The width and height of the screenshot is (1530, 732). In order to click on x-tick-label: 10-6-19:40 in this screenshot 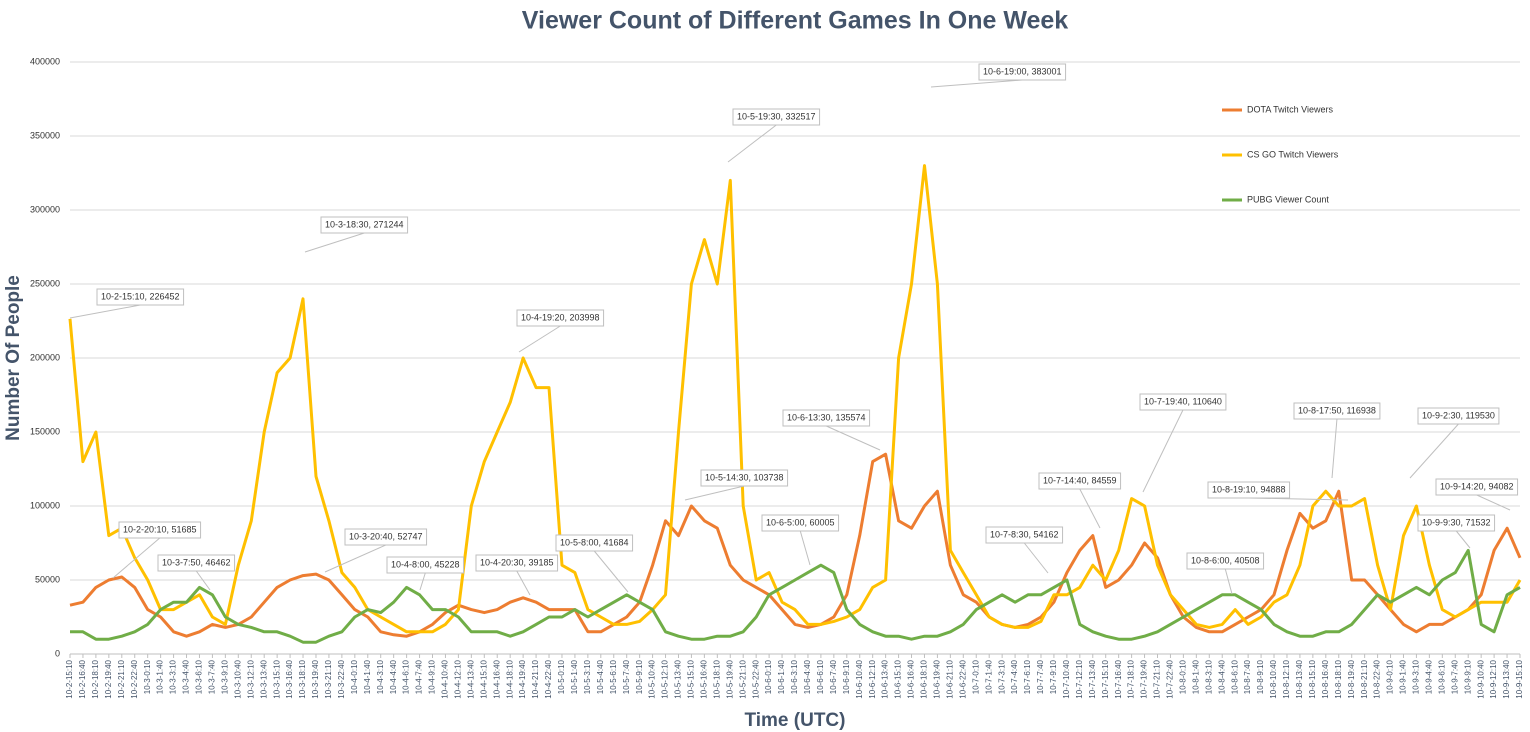, I will do `click(937, 678)`.